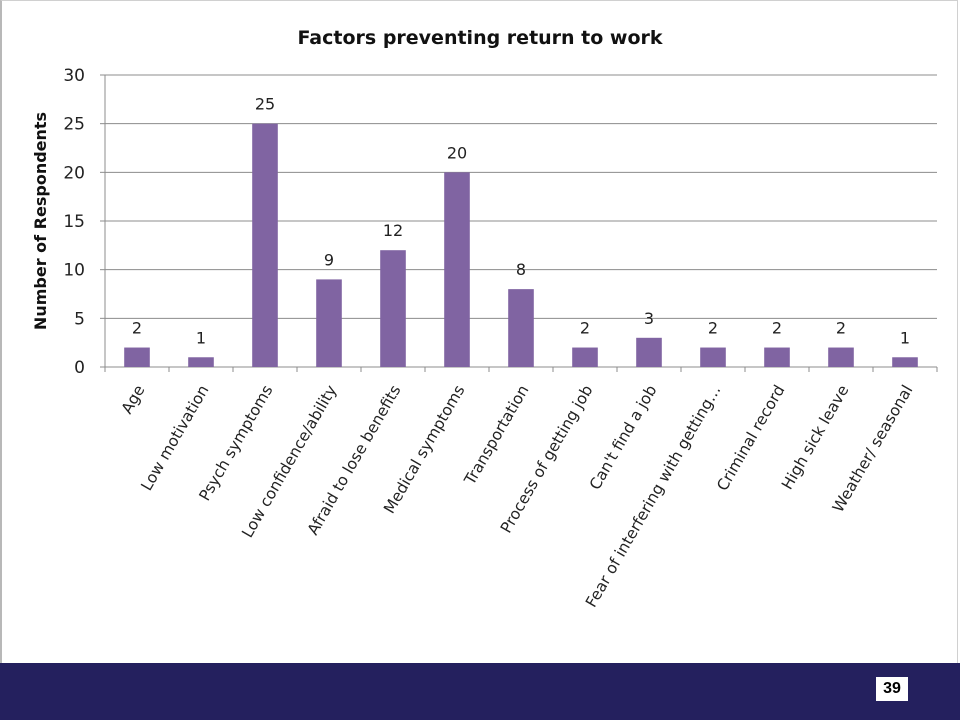  Describe the element at coordinates (892, 689) in the screenshot. I see `page-number: 39` at that location.